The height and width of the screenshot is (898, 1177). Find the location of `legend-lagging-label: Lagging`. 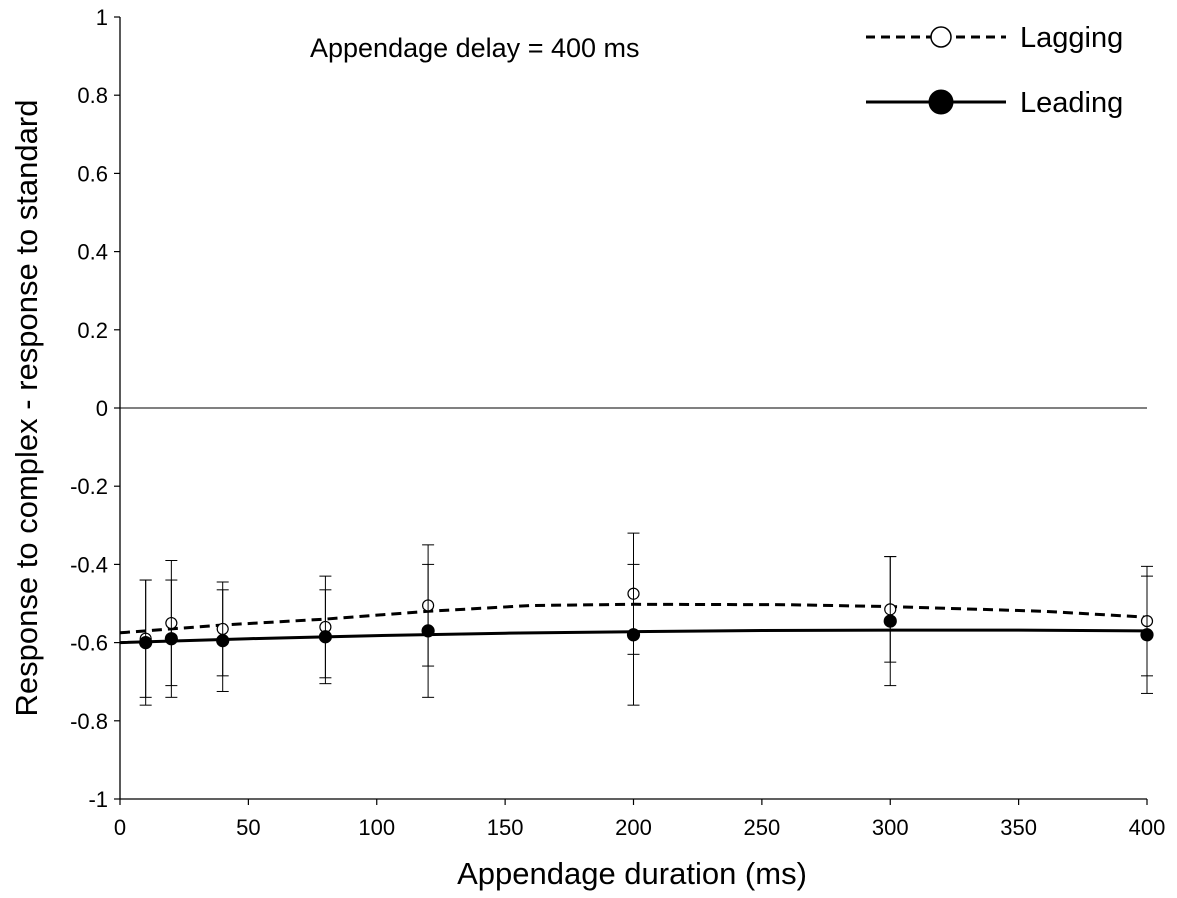

legend-lagging-label: Lagging is located at coordinates (1071, 38).